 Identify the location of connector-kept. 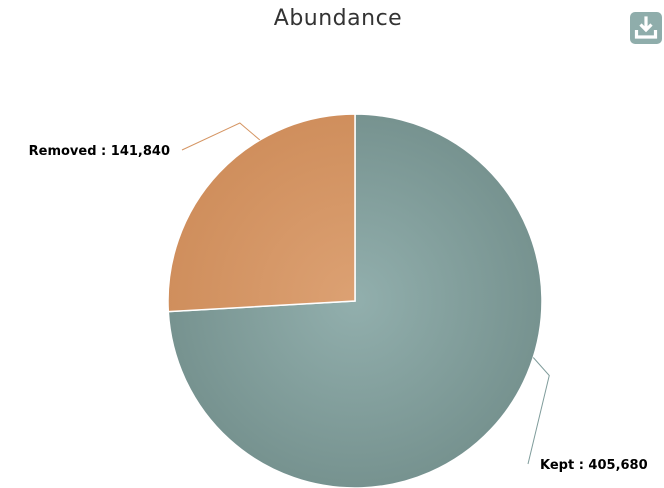
(538, 411).